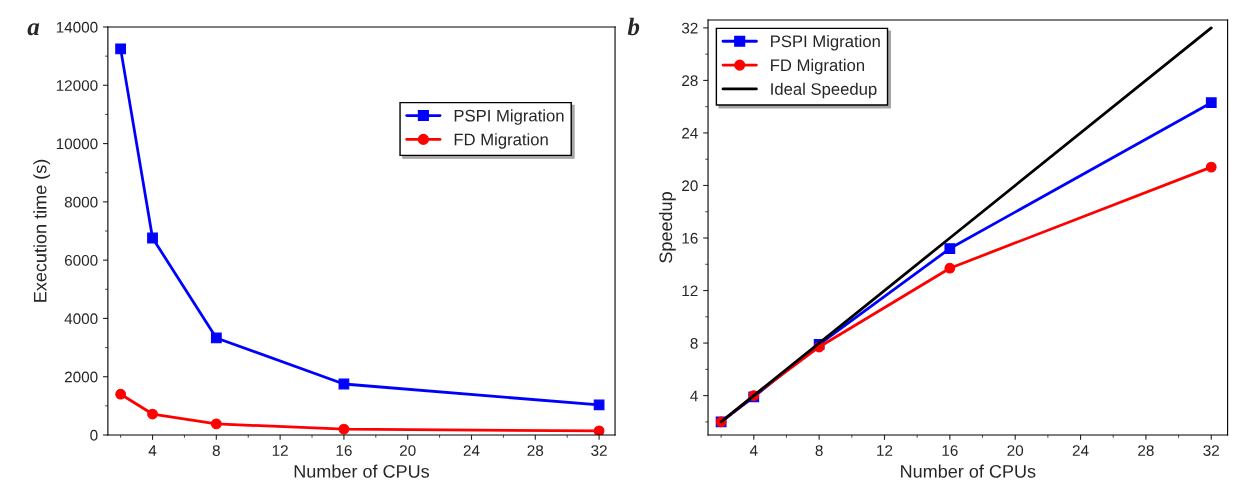 The image size is (1240, 500). Describe the element at coordinates (689, 28) in the screenshot. I see `y-tick-label: 32` at that location.